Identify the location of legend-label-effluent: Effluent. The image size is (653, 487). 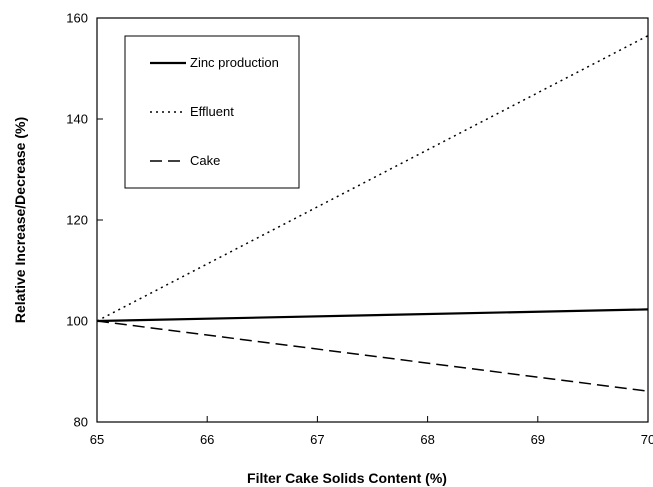
(212, 111).